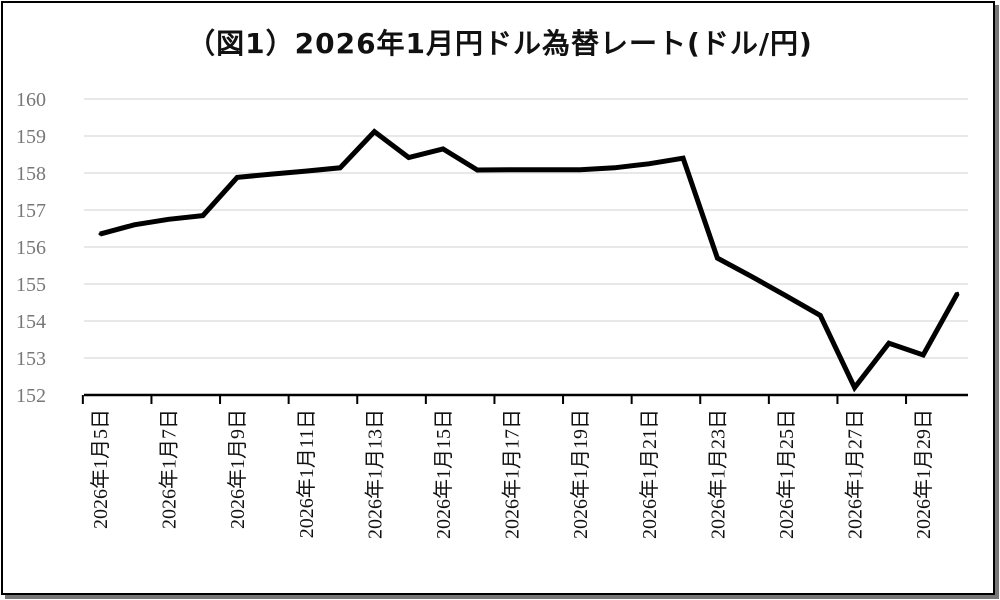 This screenshot has width=1000, height=600. What do you see at coordinates (855, 474) in the screenshot?
I see `x-tick-label: 2026年1月27日` at bounding box center [855, 474].